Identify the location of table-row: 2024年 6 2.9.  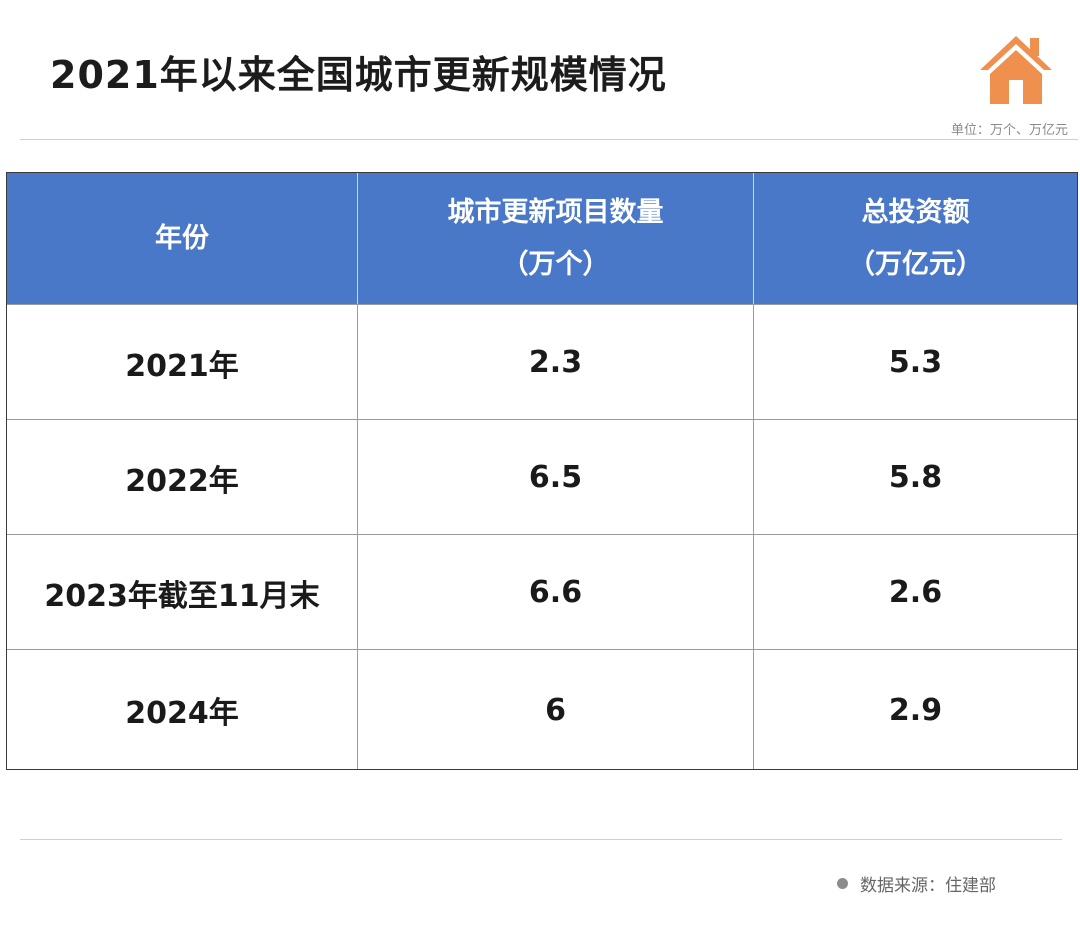
(542, 709).